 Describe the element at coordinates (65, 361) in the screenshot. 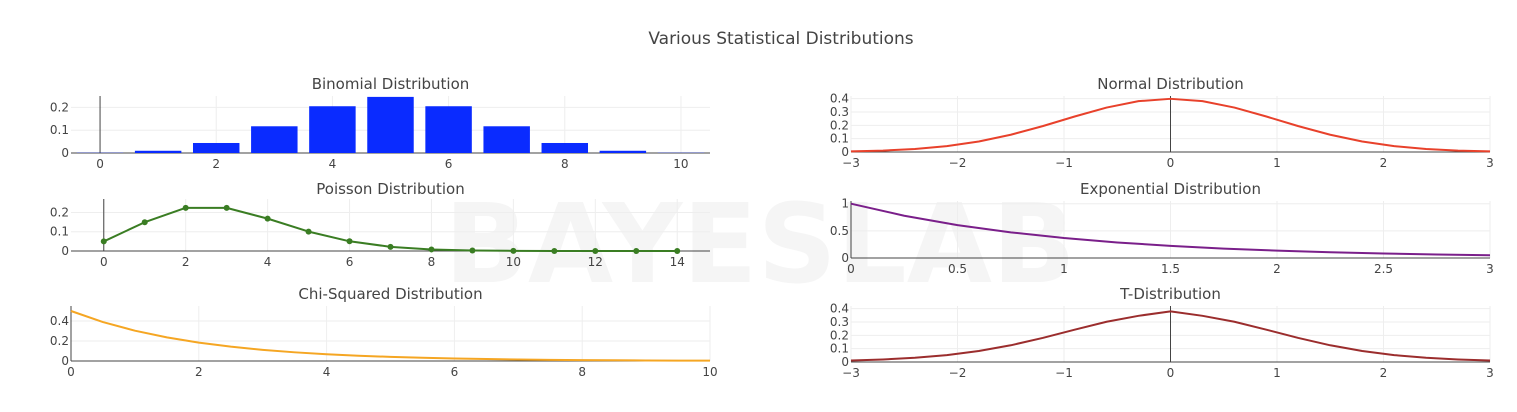

I see `chisquared-ytick-label-0: 0` at that location.